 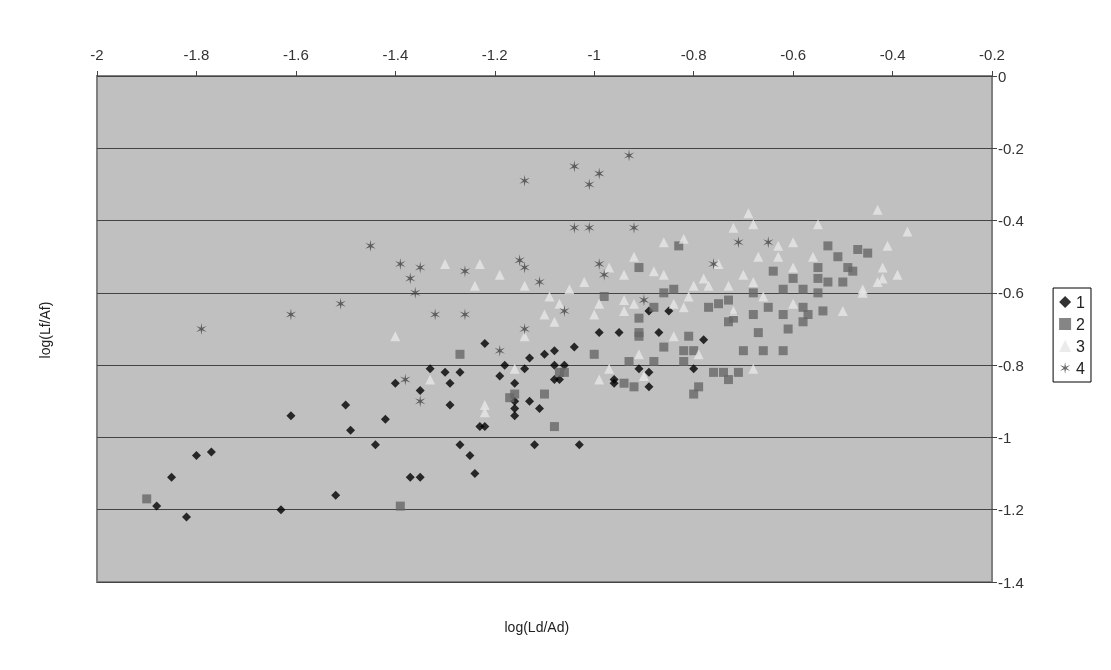 I want to click on legend-label: 2, so click(x=1081, y=324).